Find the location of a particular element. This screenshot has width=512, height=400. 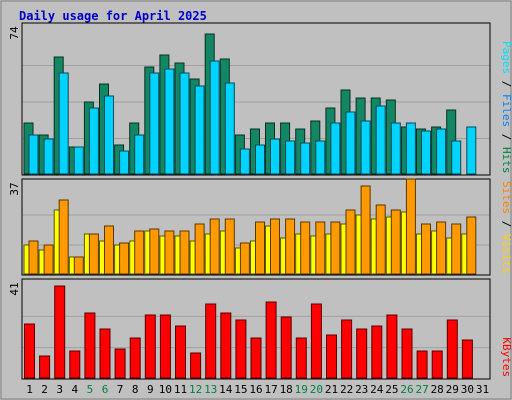

x-tick-label: 31 is located at coordinates (482, 389).